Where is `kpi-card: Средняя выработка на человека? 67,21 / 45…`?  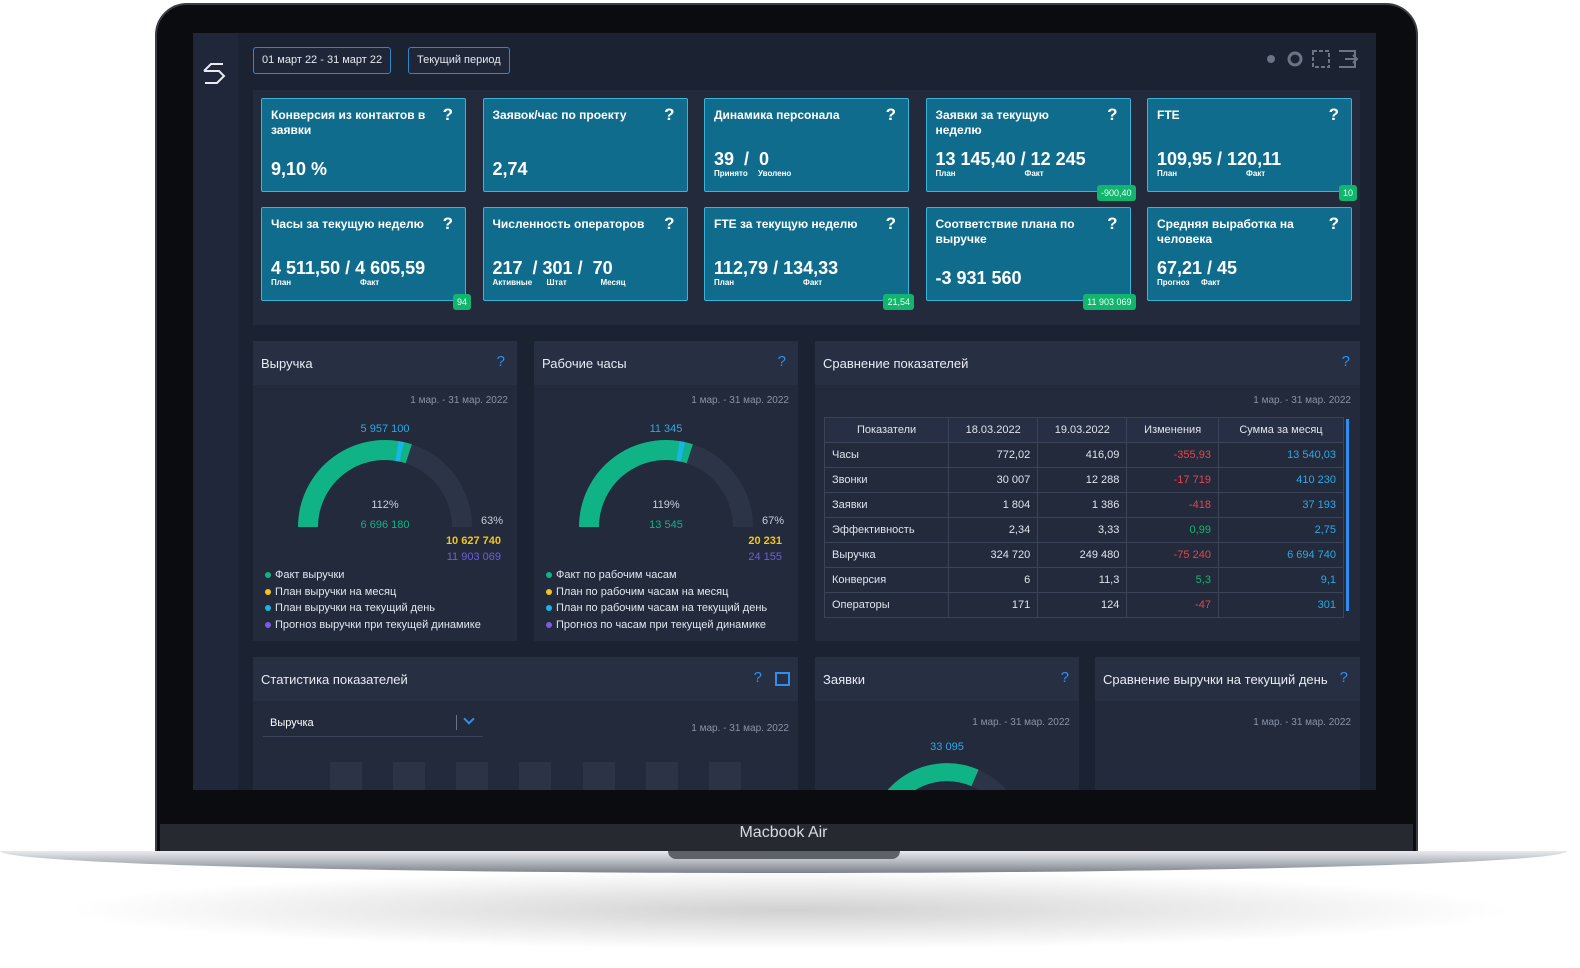
kpi-card: Средняя выработка на человека? 67,21 / 45… is located at coordinates (1249, 254).